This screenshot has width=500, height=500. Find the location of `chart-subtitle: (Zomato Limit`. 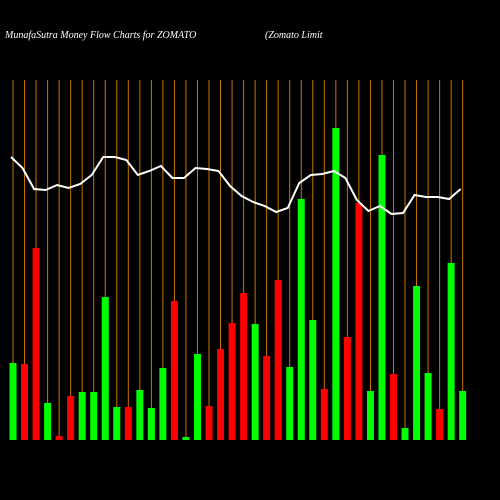

chart-subtitle: (Zomato Limit is located at coordinates (294, 35).